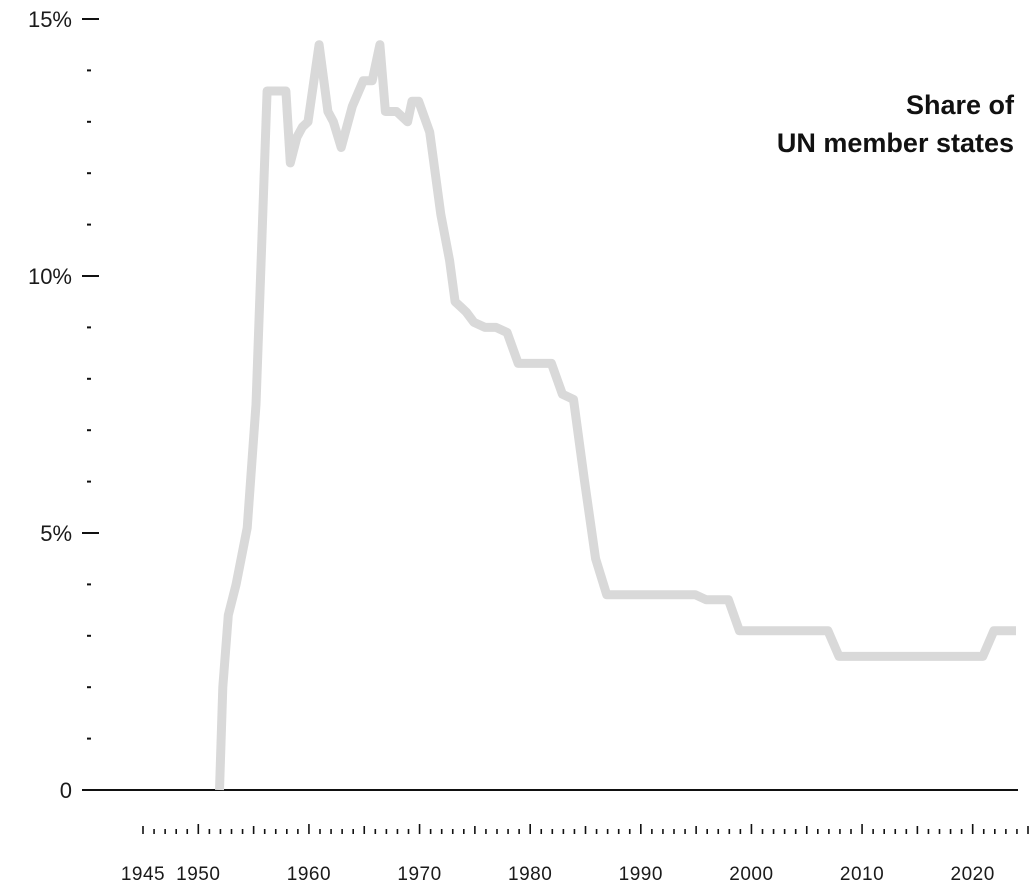  What do you see at coordinates (641, 874) in the screenshot?
I see `x-tick-label: 1990` at bounding box center [641, 874].